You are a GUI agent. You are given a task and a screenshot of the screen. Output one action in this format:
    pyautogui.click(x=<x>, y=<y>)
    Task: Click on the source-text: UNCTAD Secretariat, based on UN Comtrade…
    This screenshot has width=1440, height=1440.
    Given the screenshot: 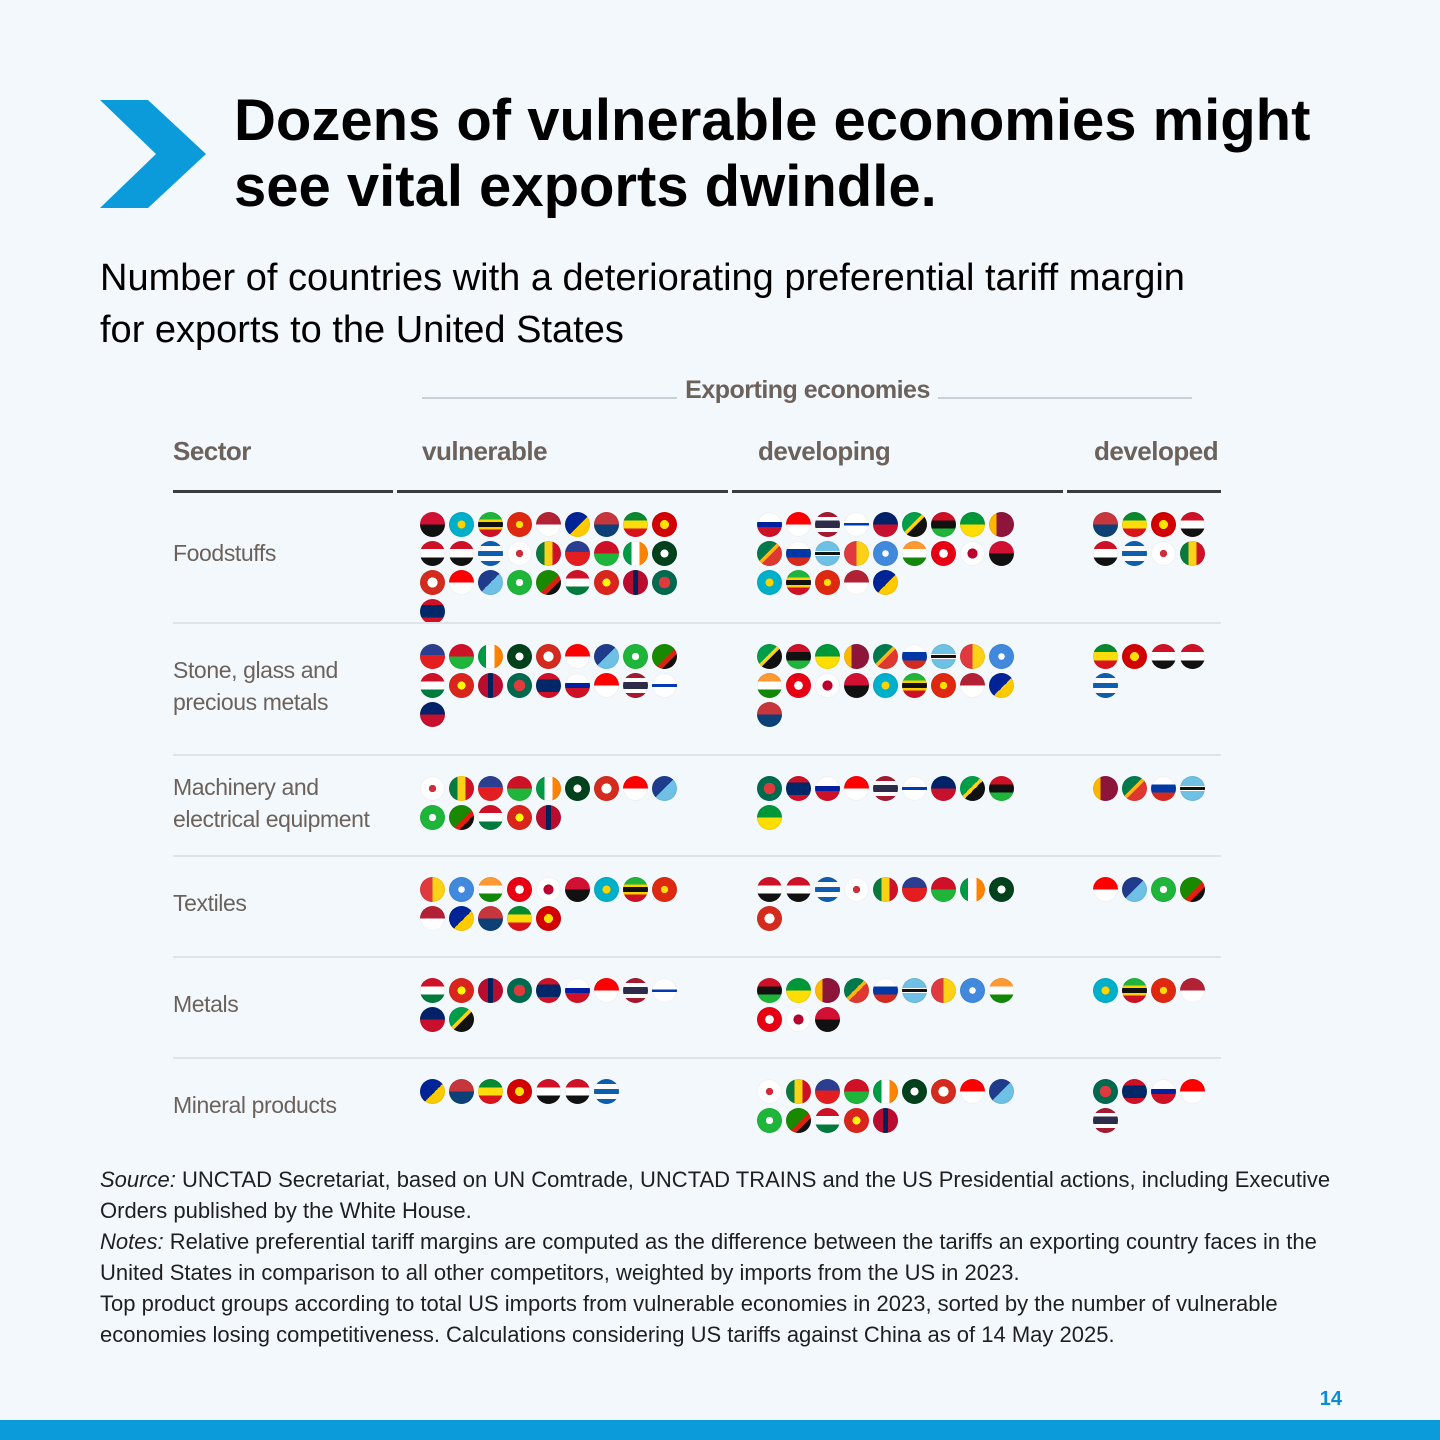 What is the action you would take?
    pyautogui.click(x=715, y=1195)
    